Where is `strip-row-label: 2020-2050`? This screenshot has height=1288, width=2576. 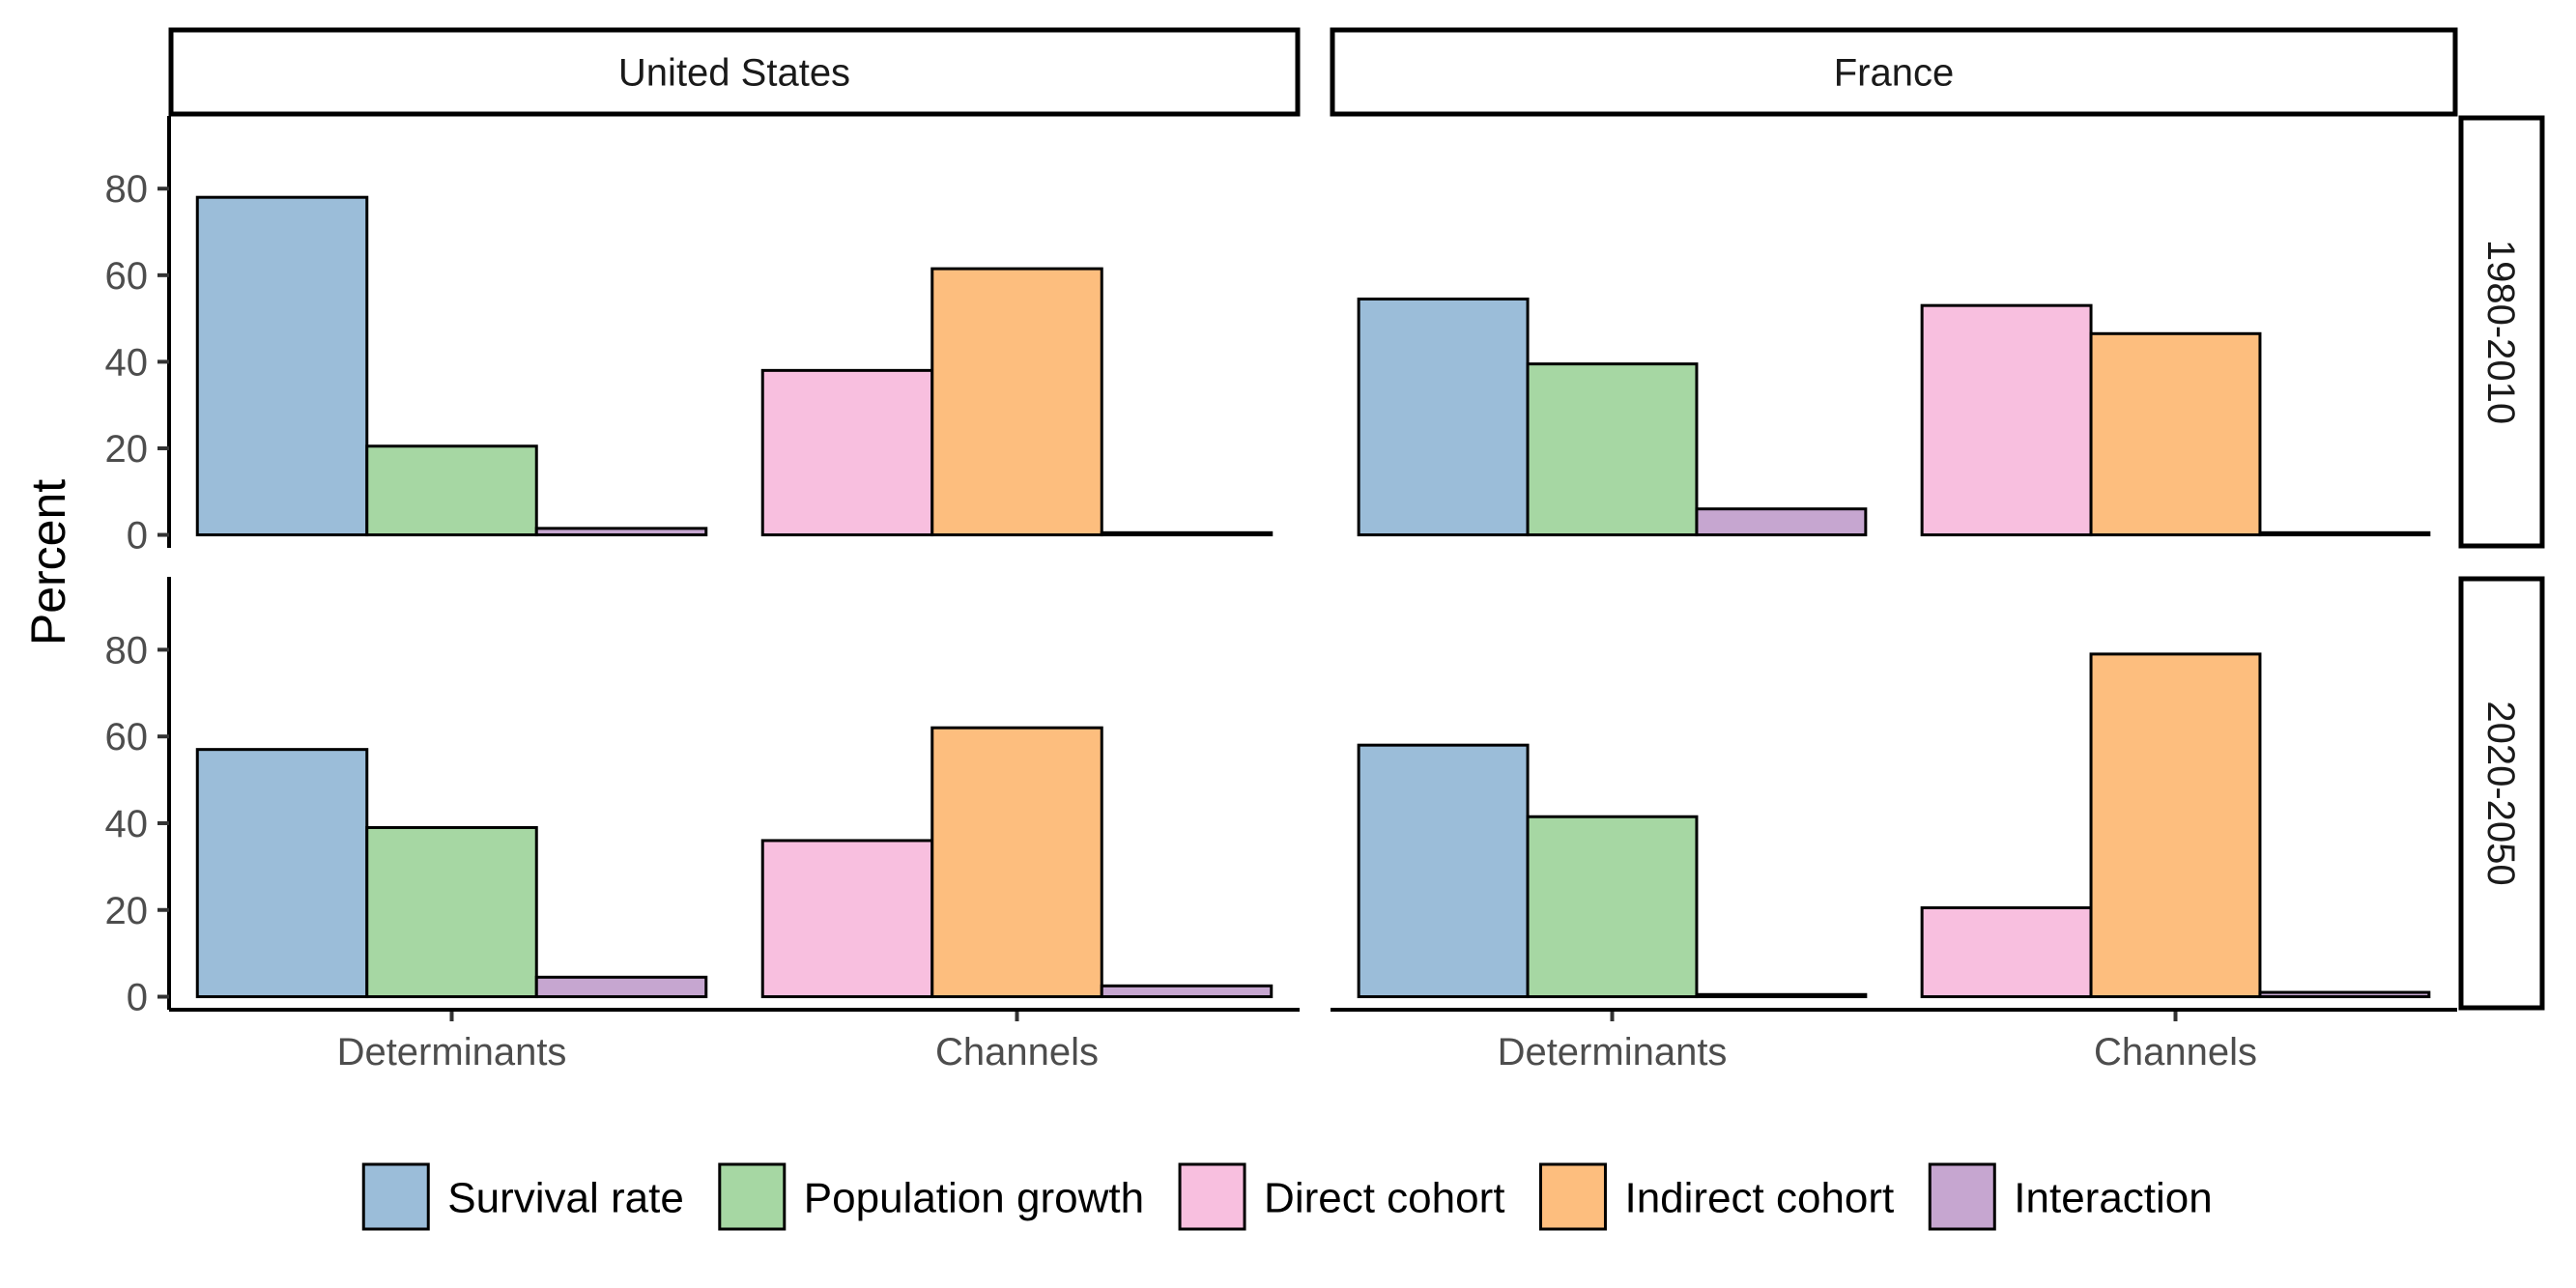 strip-row-label: 2020-2050 is located at coordinates (2500, 793).